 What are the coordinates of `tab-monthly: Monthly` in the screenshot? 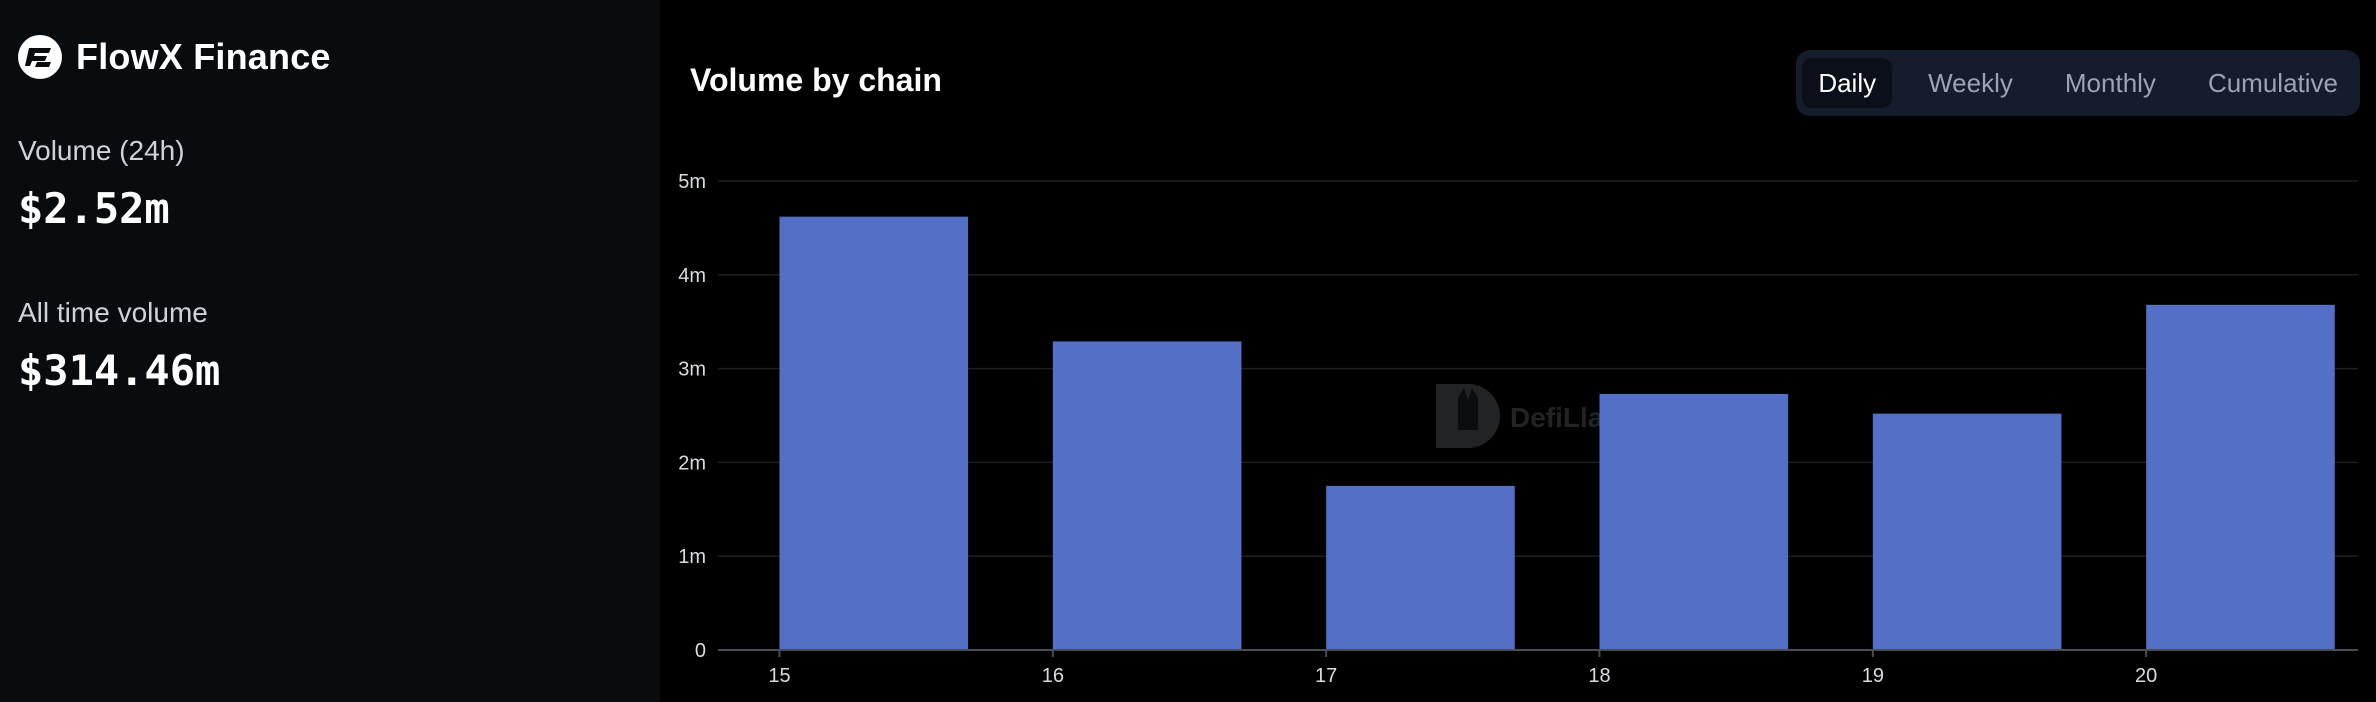 It's located at (2110, 82).